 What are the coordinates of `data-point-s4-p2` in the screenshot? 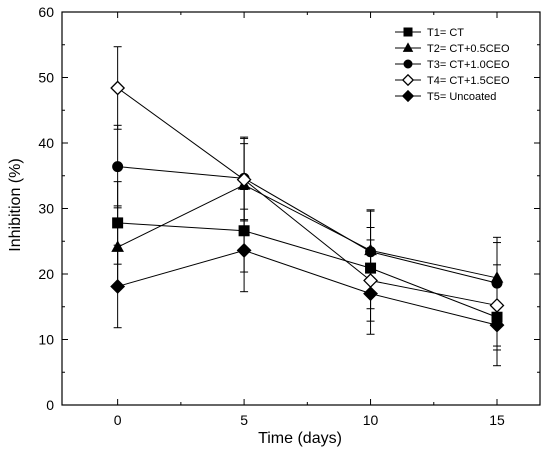 It's located at (244, 180).